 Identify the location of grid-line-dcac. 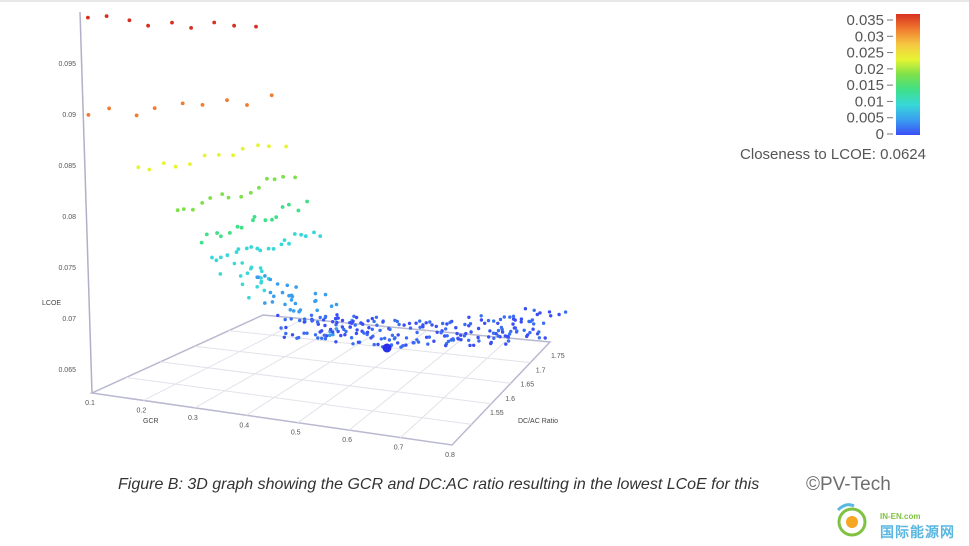
(379, 347).